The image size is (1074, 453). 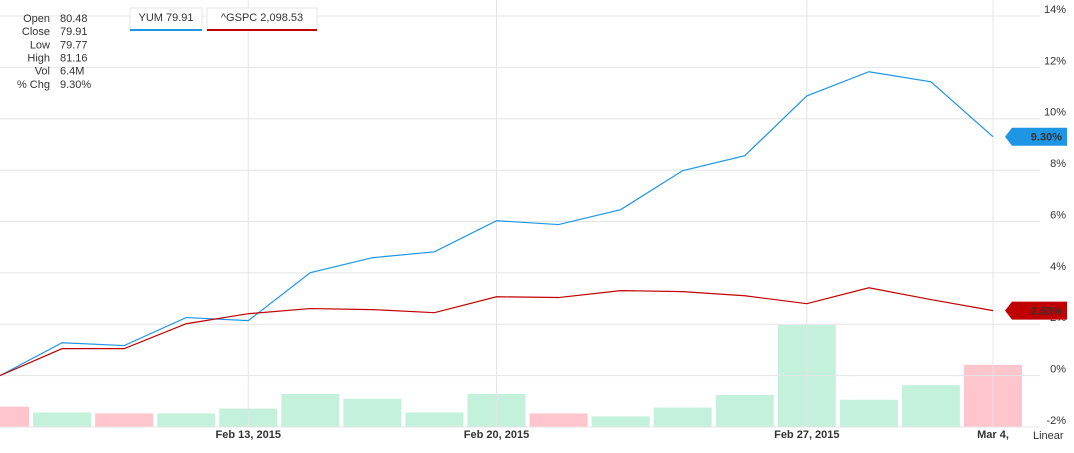 What do you see at coordinates (42, 72) in the screenshot?
I see `info-key: Vol` at bounding box center [42, 72].